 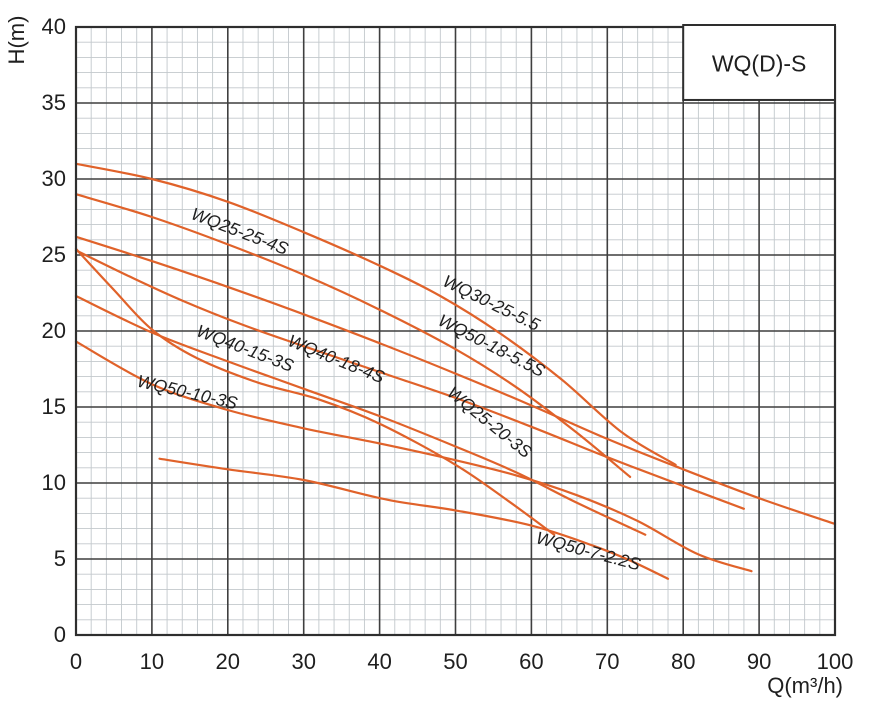 I want to click on y-tick-label: 10, so click(x=54, y=482).